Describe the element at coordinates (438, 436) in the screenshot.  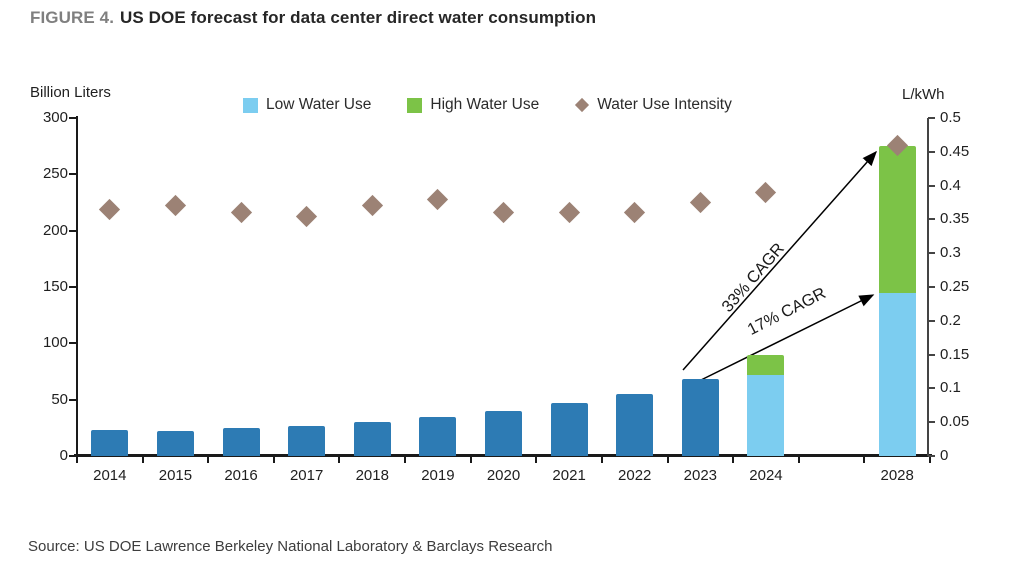
I see `bar-historical-2019` at that location.